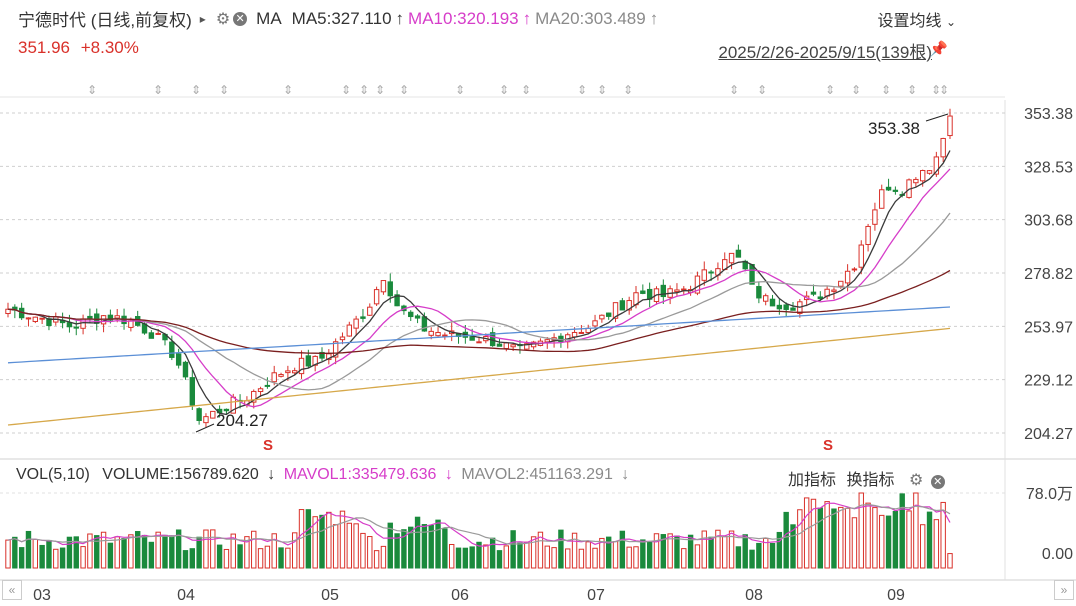 Image resolution: width=1076 pixels, height=606 pixels. Describe the element at coordinates (1057, 554) in the screenshot. I see `volume-tick-label: 0.00` at that location.